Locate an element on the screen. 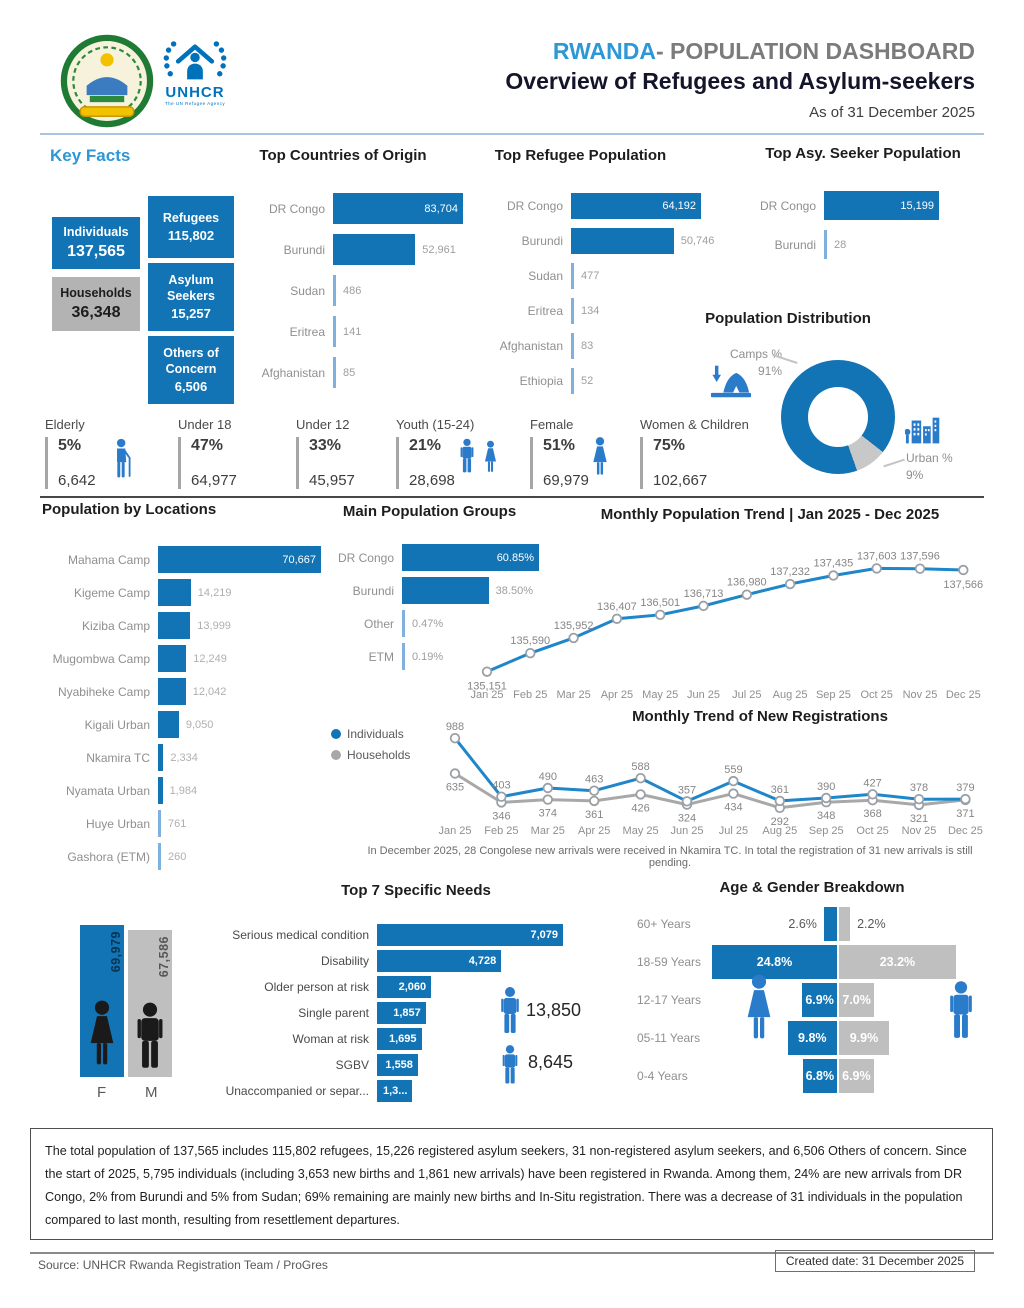  demographic-percent: 33% is located at coordinates (325, 445).